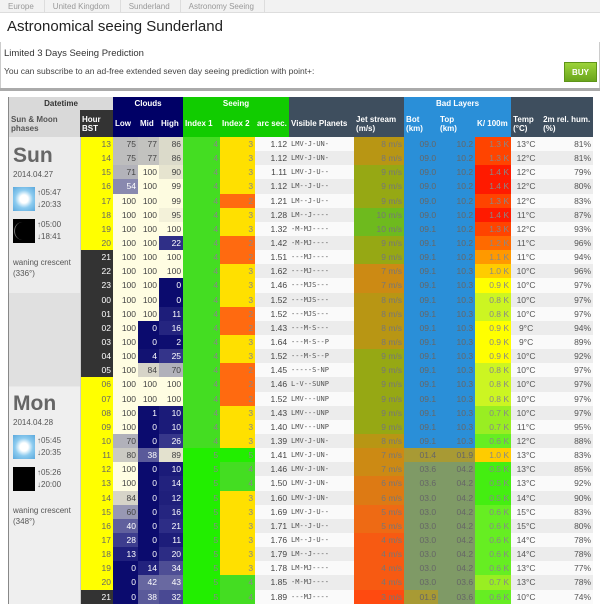 The width and height of the screenshot is (600, 604). I want to click on humidity: 79%, so click(567, 172).